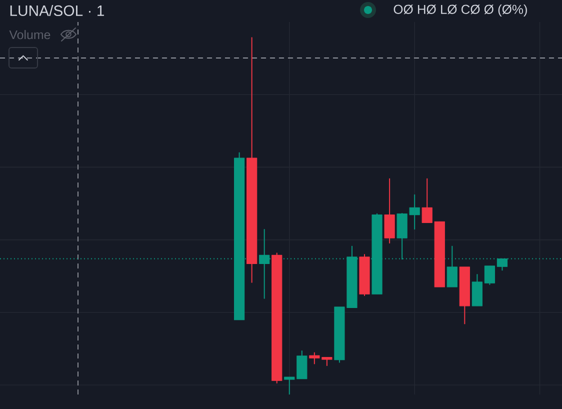  I want to click on text: OØ HØ LØ CØ Ø (Ø%), so click(460, 10).